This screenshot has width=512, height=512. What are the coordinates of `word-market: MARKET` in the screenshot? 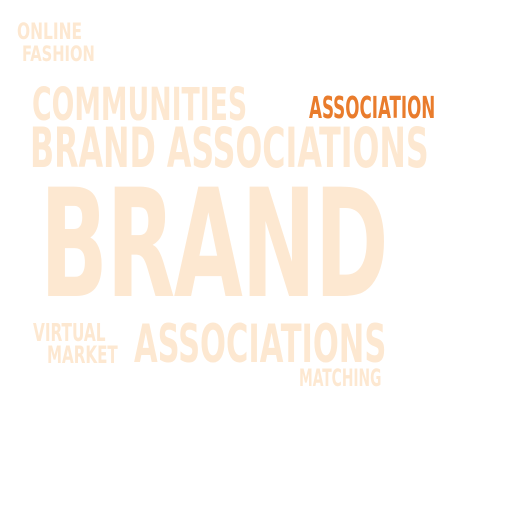 It's located at (82, 355).